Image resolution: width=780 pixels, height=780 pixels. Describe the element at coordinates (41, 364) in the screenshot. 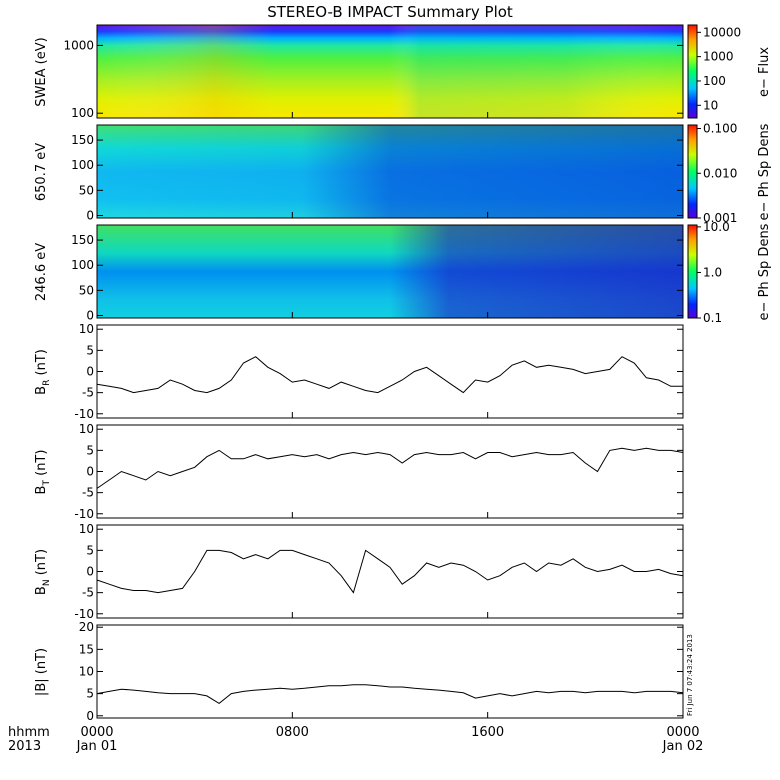

I see `br-ylabel-unit: (nT)` at that location.